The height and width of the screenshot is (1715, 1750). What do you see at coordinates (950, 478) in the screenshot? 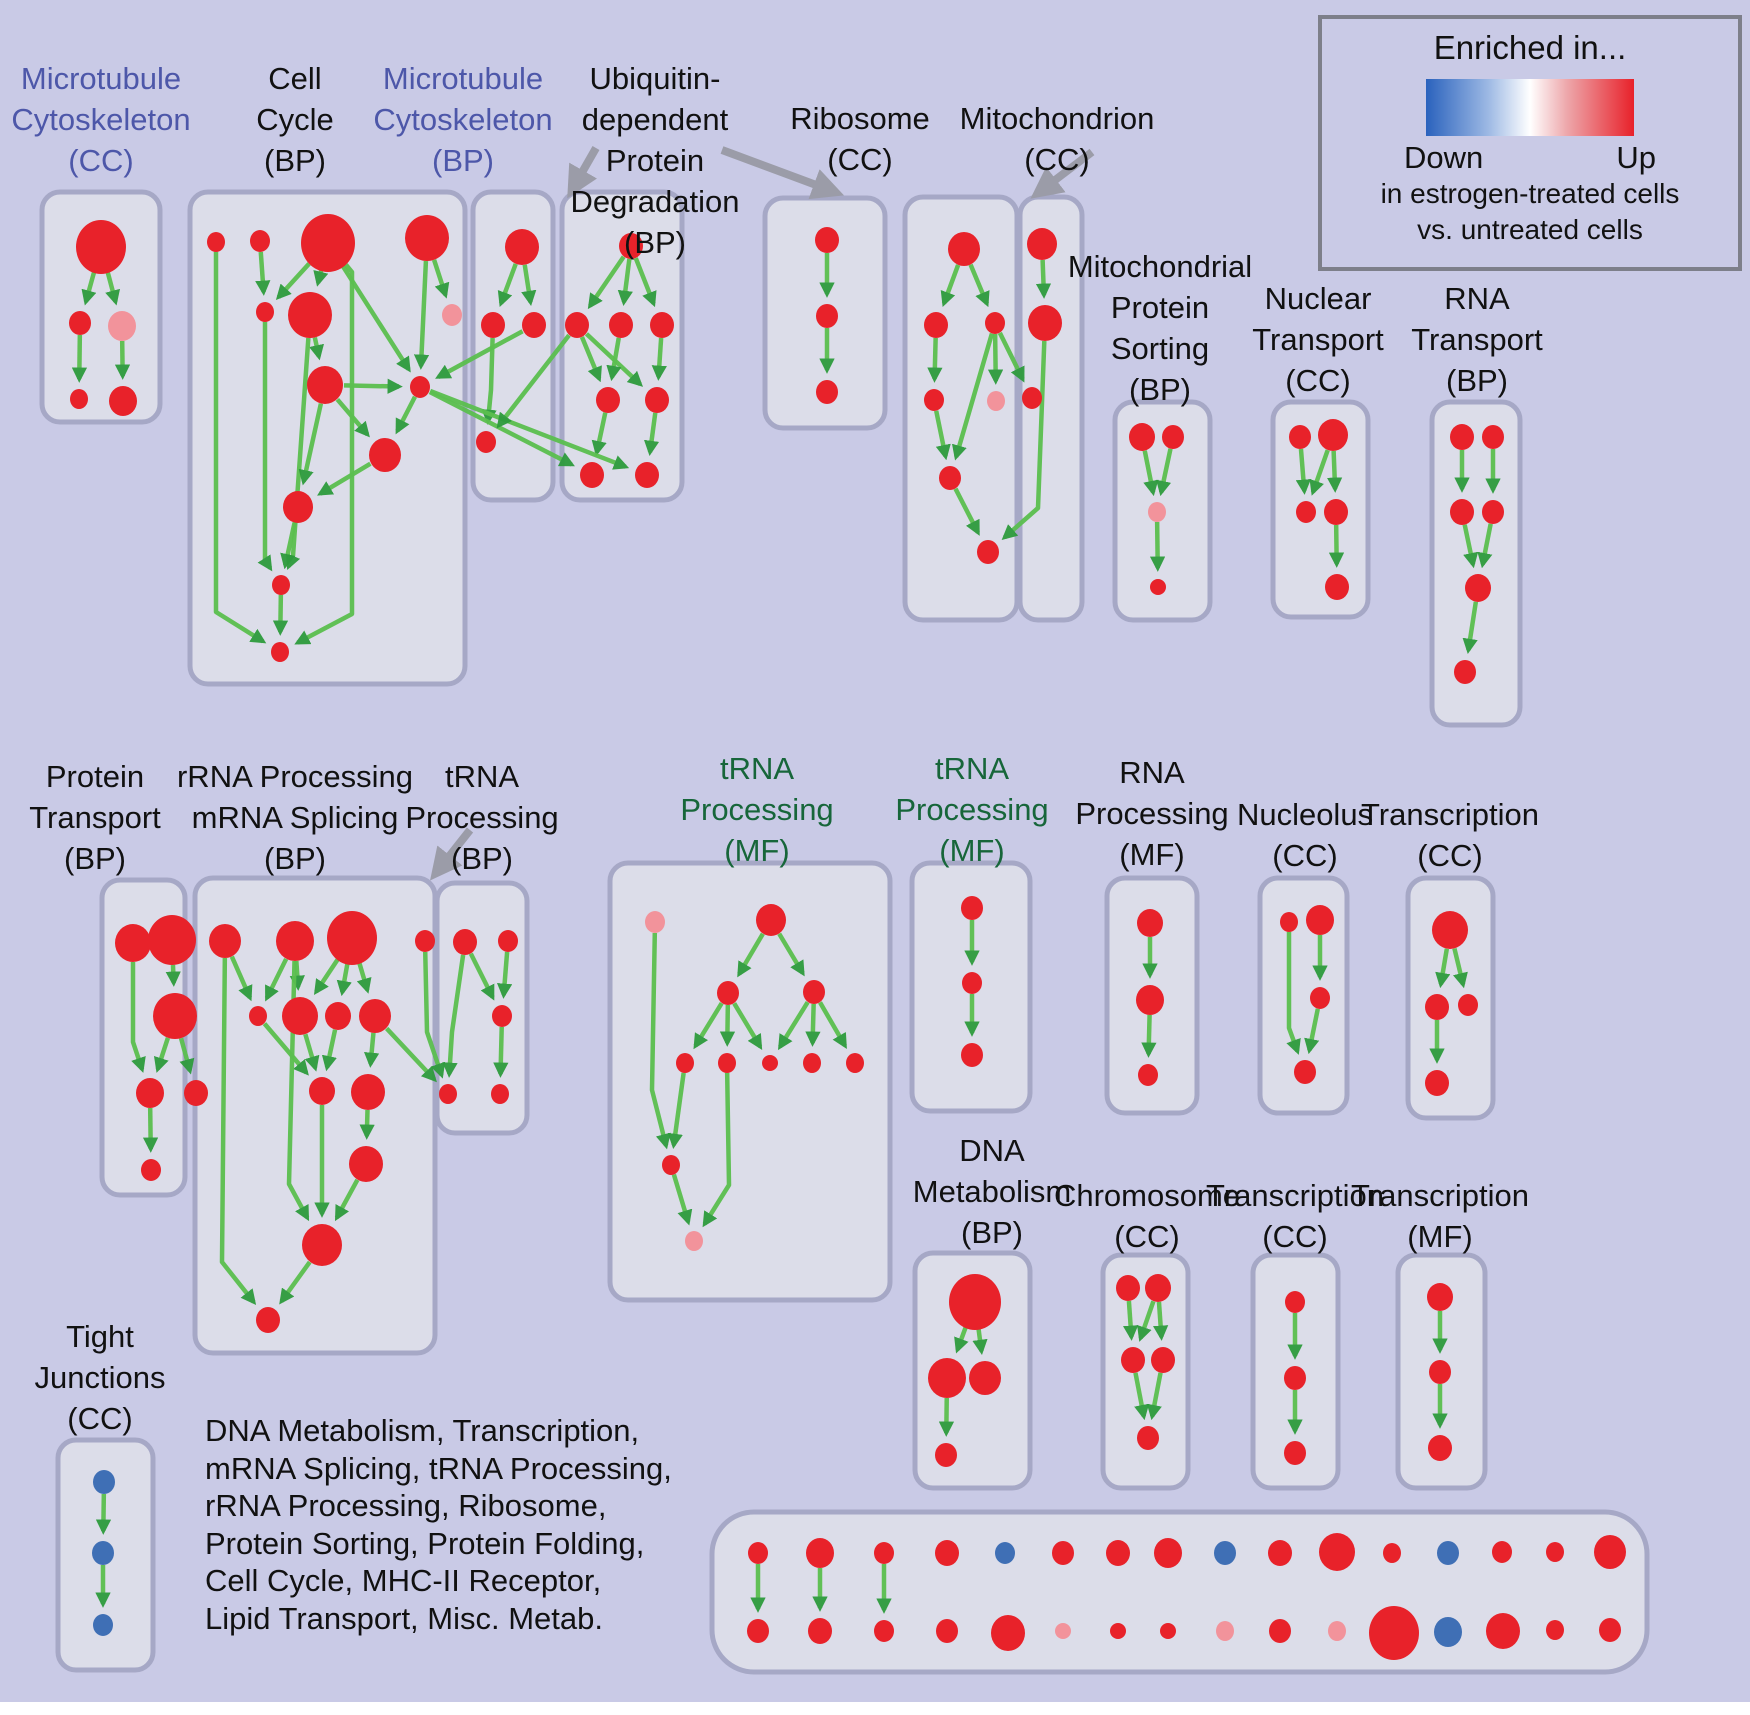
I see `go-term-node-rib.rG` at bounding box center [950, 478].